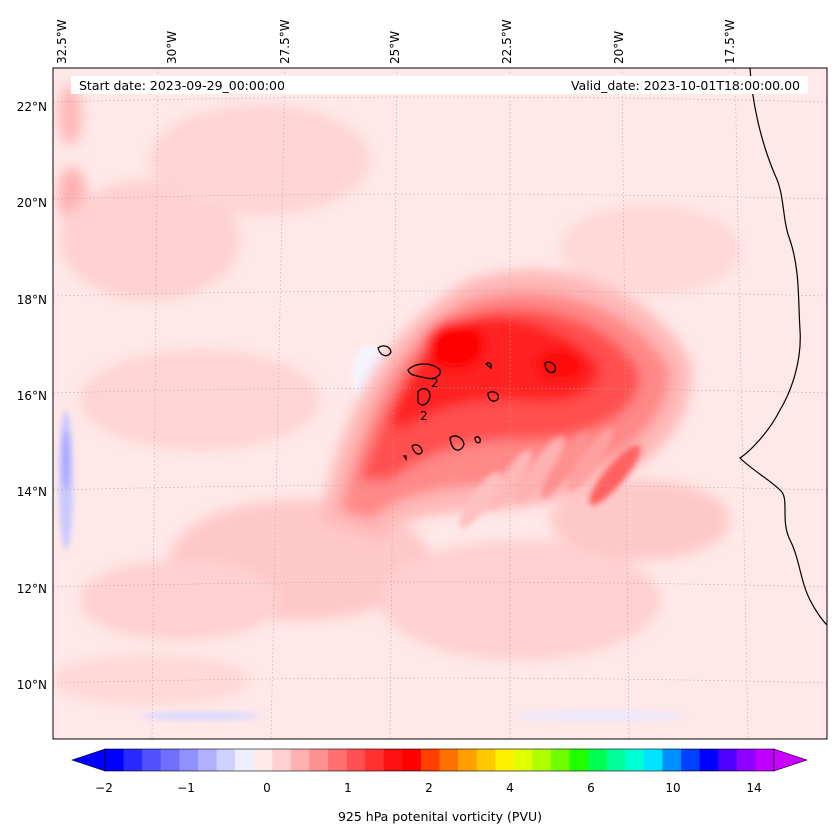 Image resolution: width=837 pixels, height=836 pixels. I want to click on lon-label: 30°W, so click(172, 47).